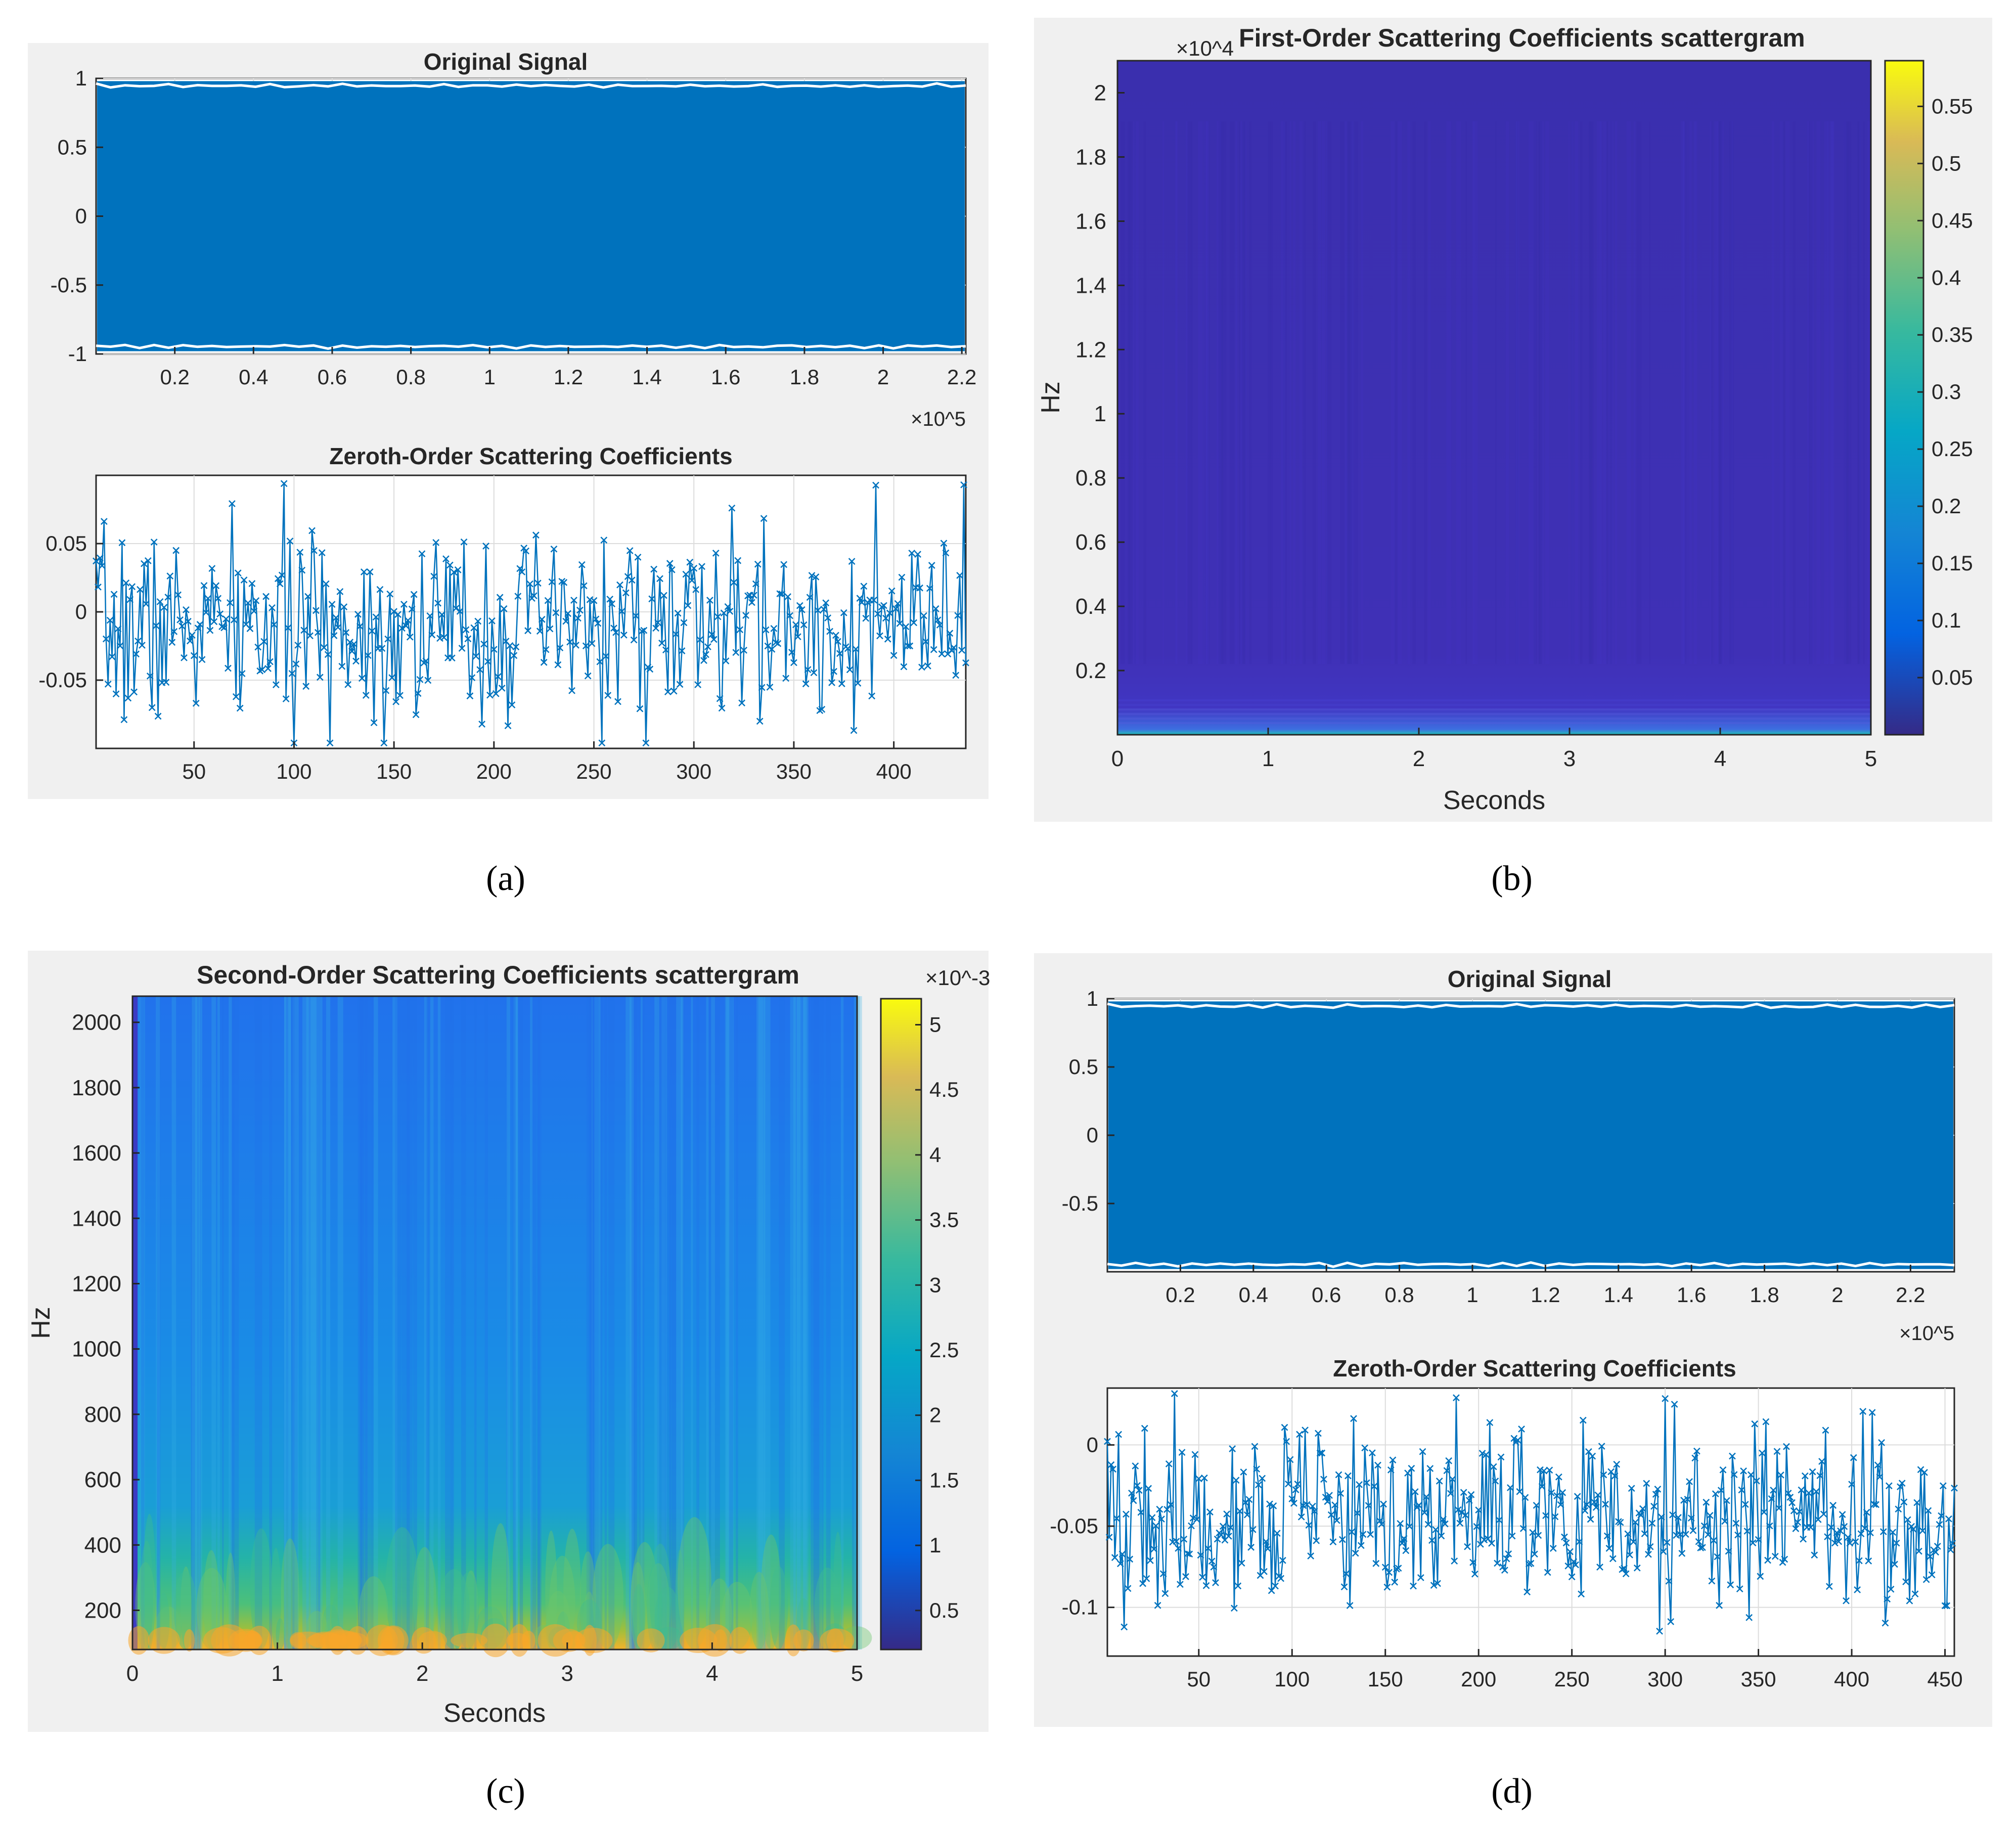 This screenshot has height=1827, width=2016. What do you see at coordinates (1180, 1295) in the screenshot?
I see `x-tick-label: 0.2` at bounding box center [1180, 1295].